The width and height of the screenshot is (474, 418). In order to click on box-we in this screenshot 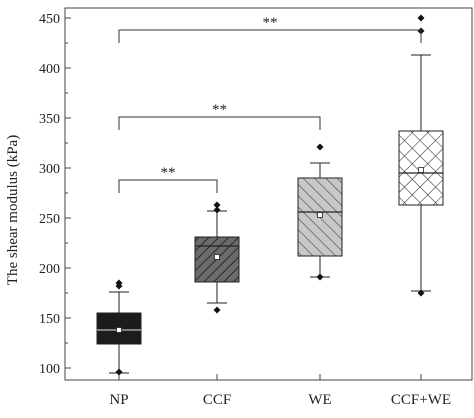, I will do `click(320, 212)`.